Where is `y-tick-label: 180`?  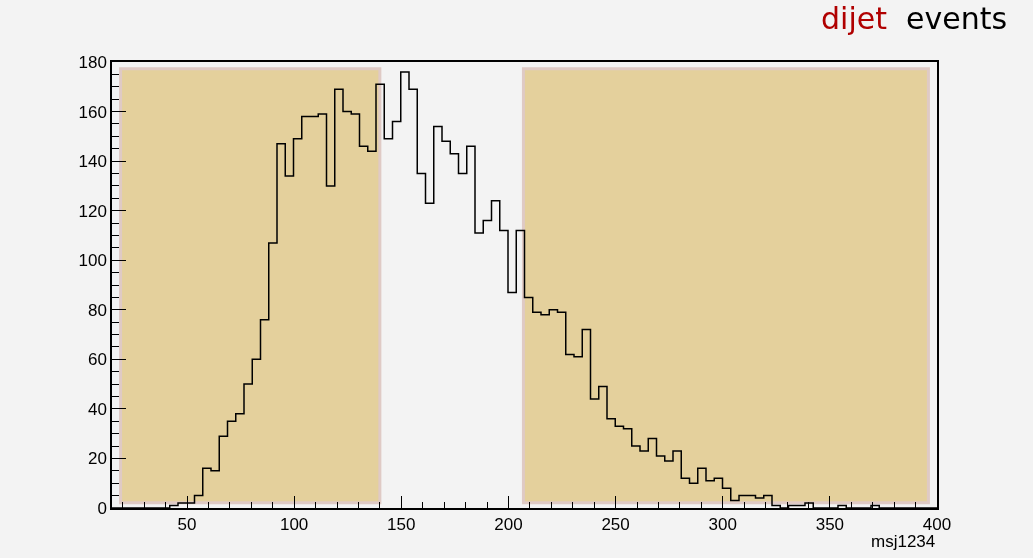
y-tick-label: 180 is located at coordinates (92, 62).